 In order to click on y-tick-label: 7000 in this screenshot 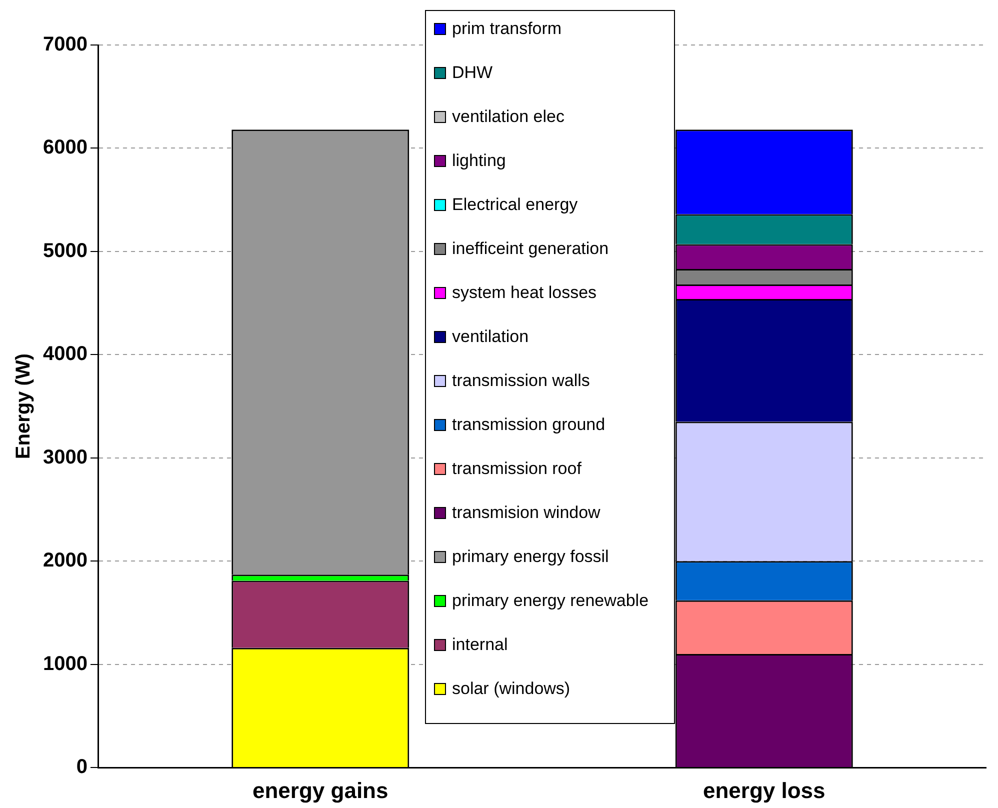, I will do `click(65, 45)`.